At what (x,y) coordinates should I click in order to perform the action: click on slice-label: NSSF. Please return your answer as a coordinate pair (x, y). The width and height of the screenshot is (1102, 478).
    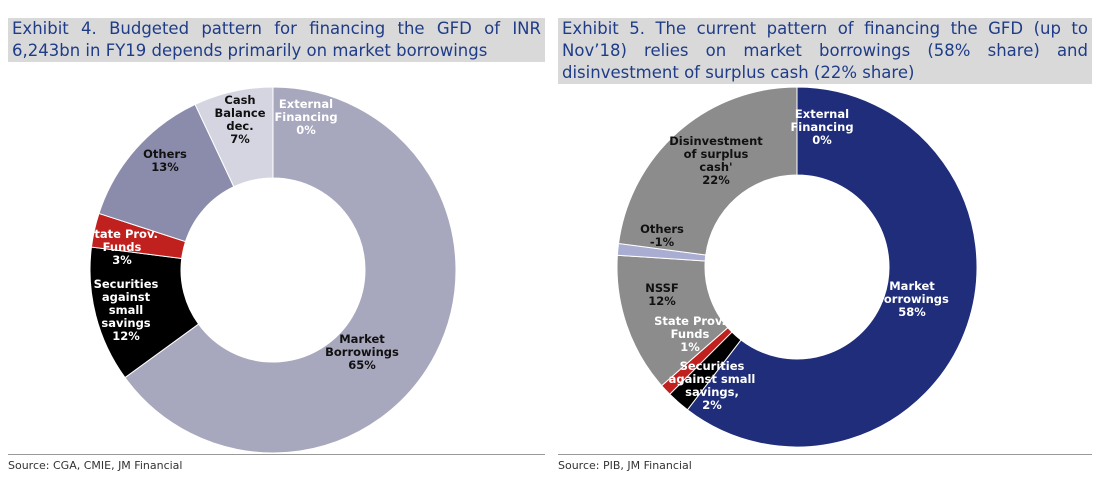
    Looking at the image, I should click on (662, 288).